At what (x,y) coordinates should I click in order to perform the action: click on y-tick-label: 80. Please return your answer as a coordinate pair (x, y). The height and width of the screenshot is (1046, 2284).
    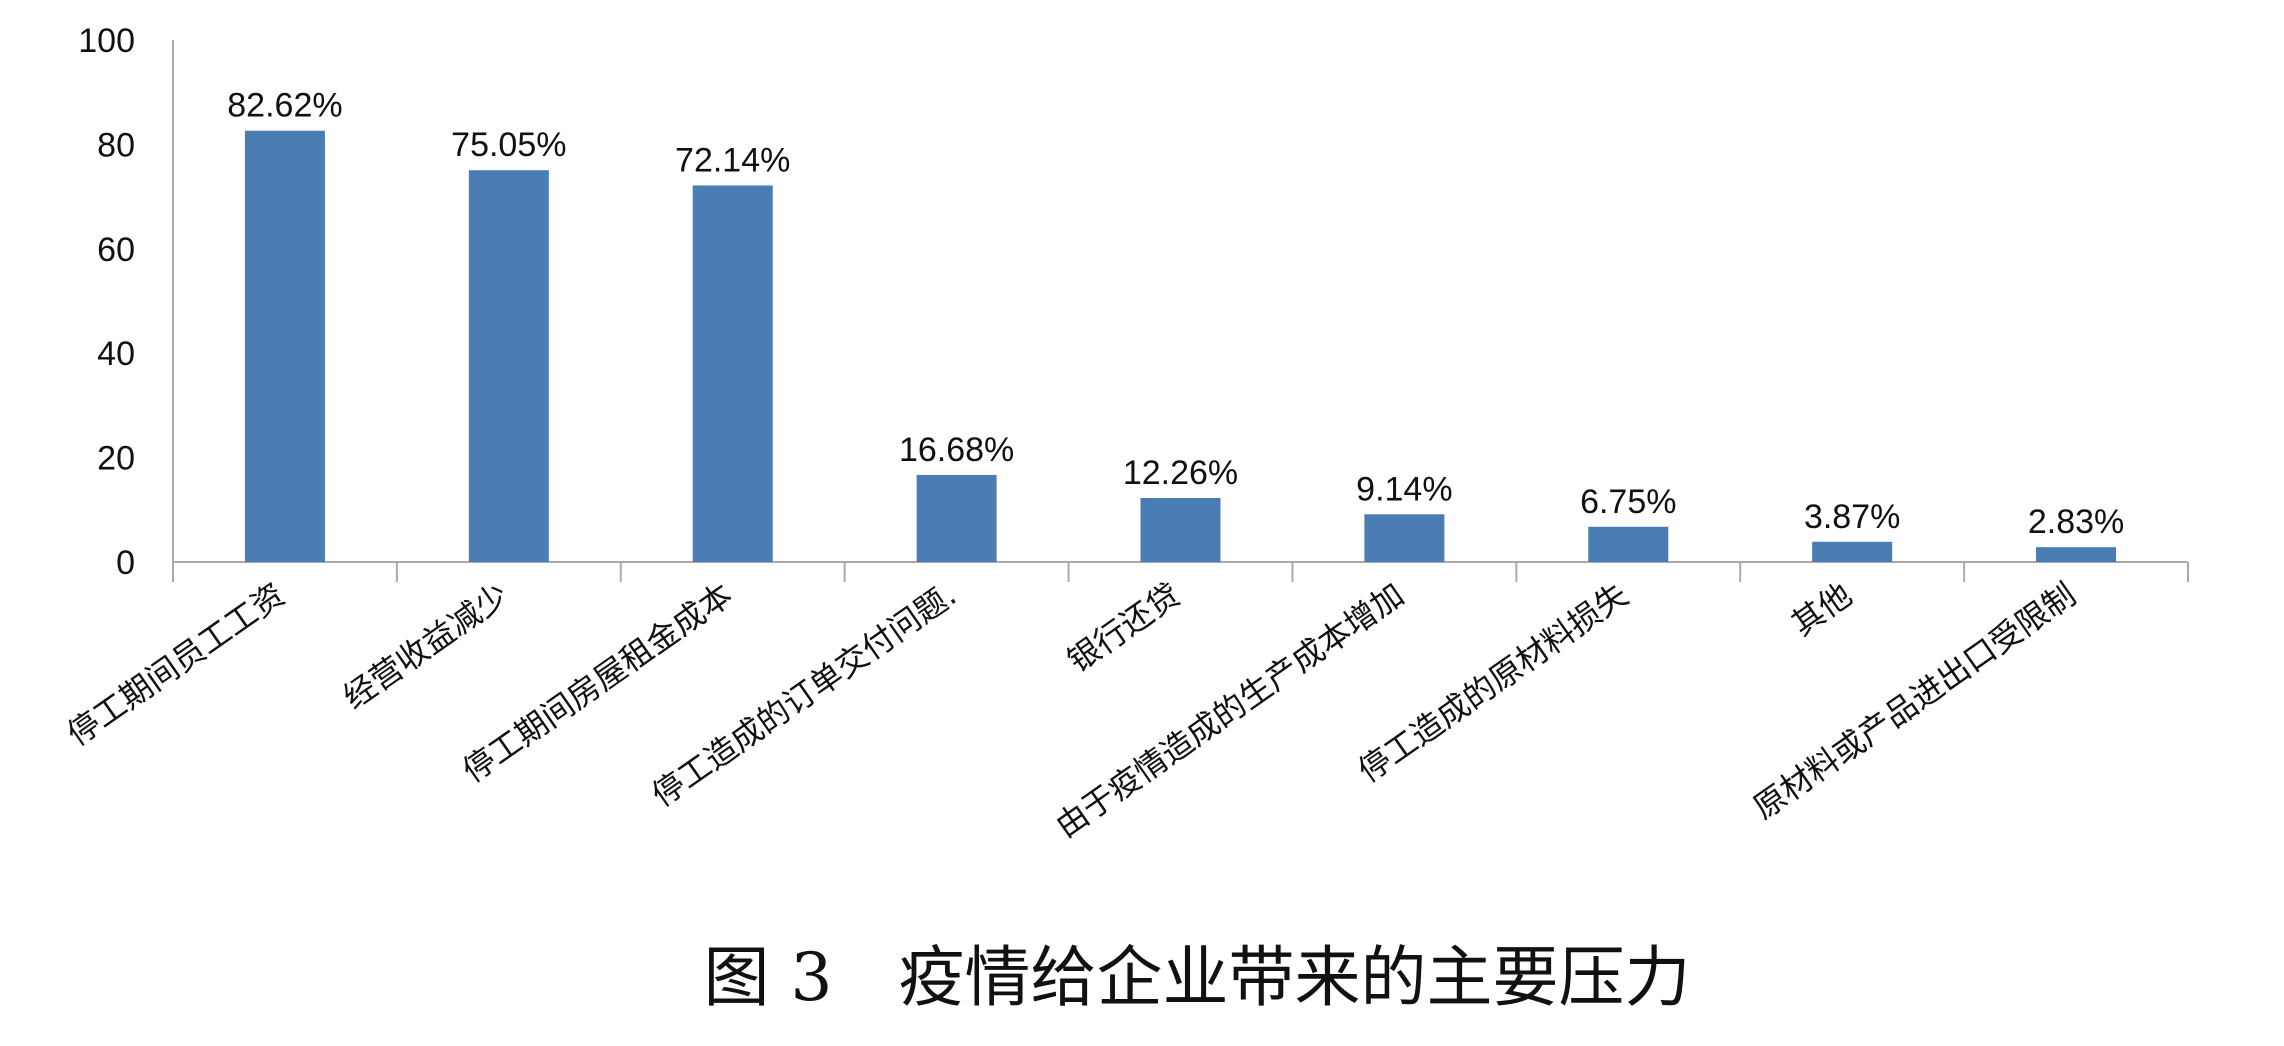
    Looking at the image, I should click on (116, 145).